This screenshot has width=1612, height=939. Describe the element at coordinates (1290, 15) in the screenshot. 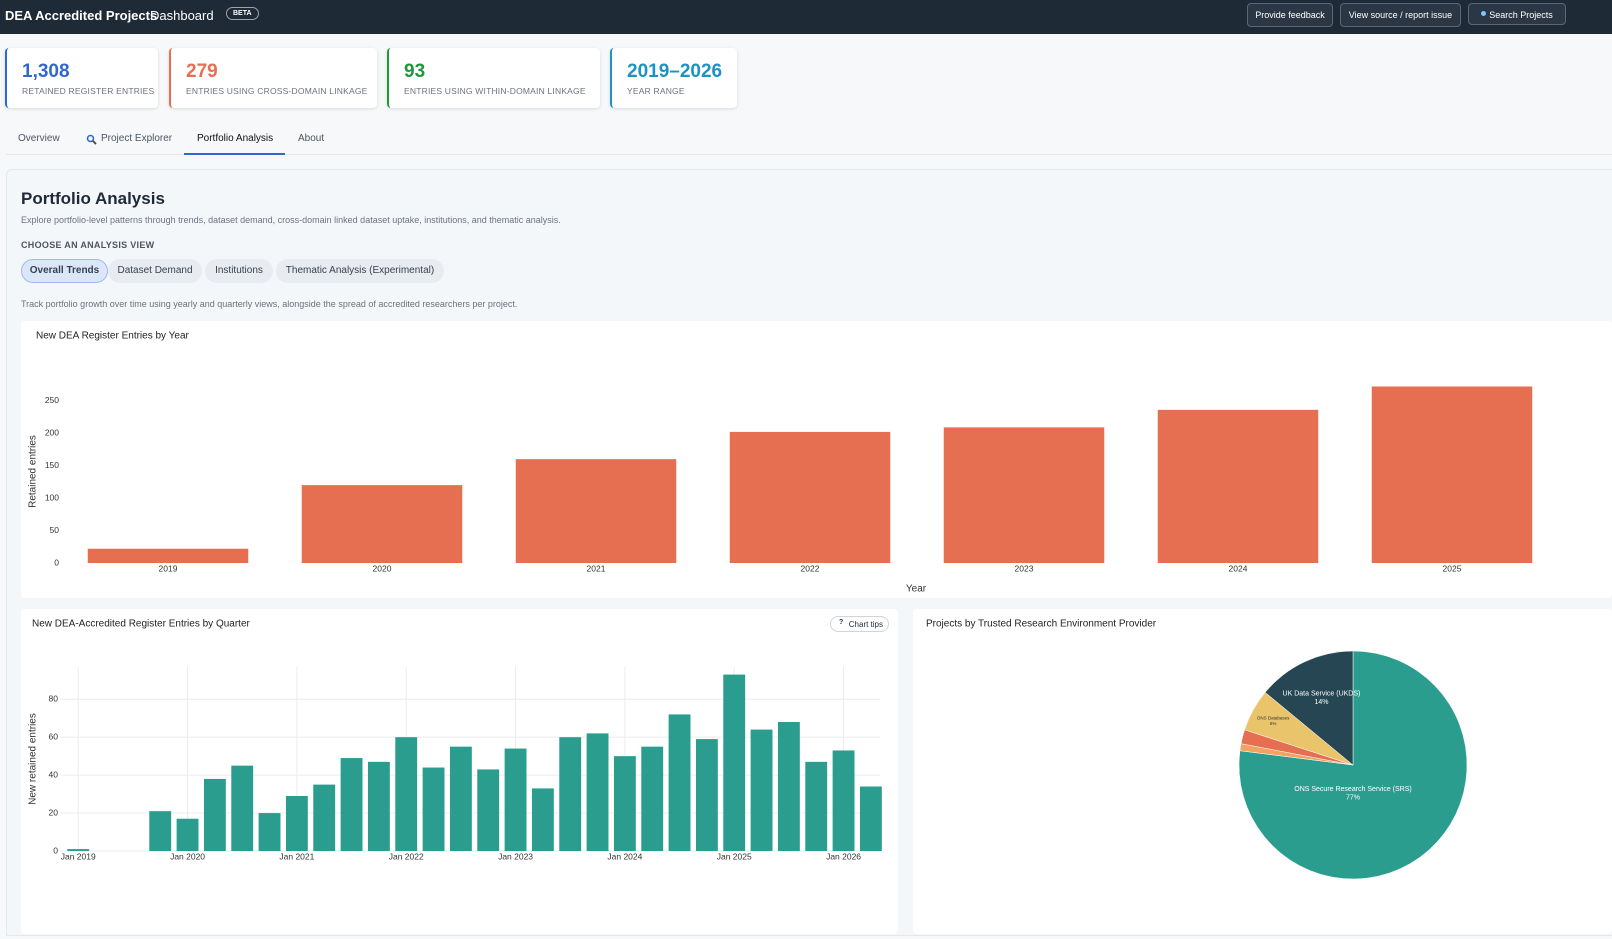

I see `feedback-button: Provide feedback` at that location.